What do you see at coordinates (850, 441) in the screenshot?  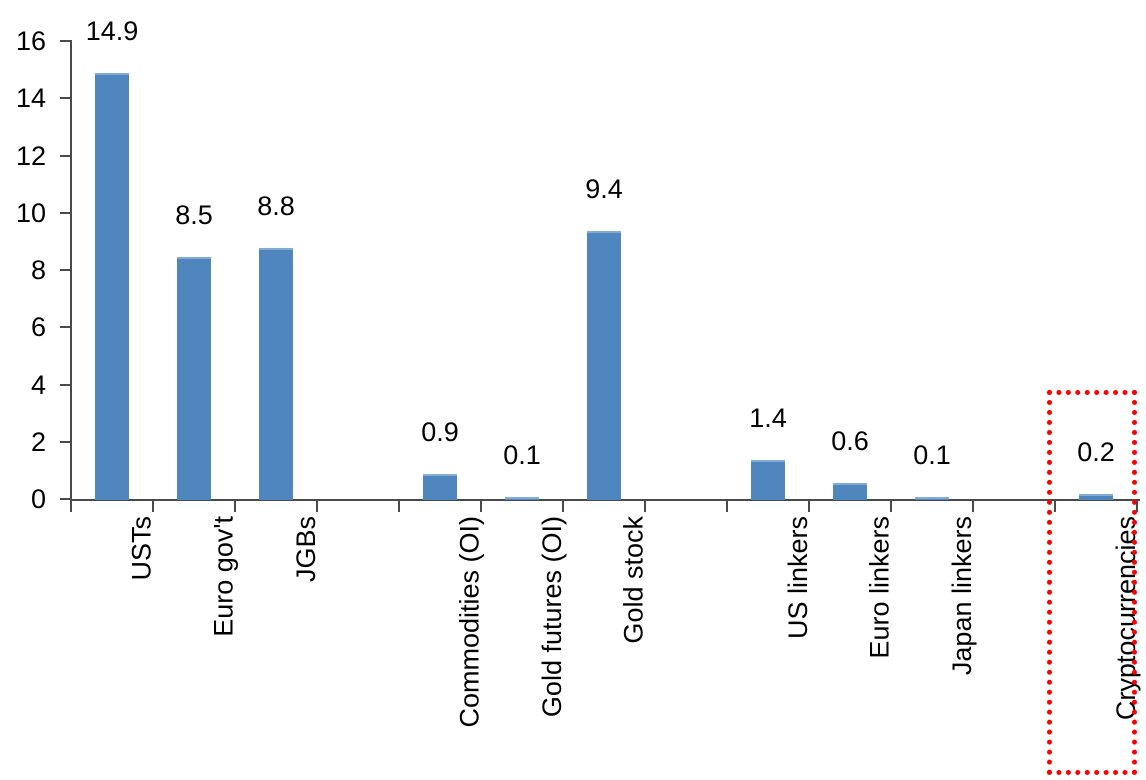 I see `value-label-euro-linkers: 0.6` at bounding box center [850, 441].